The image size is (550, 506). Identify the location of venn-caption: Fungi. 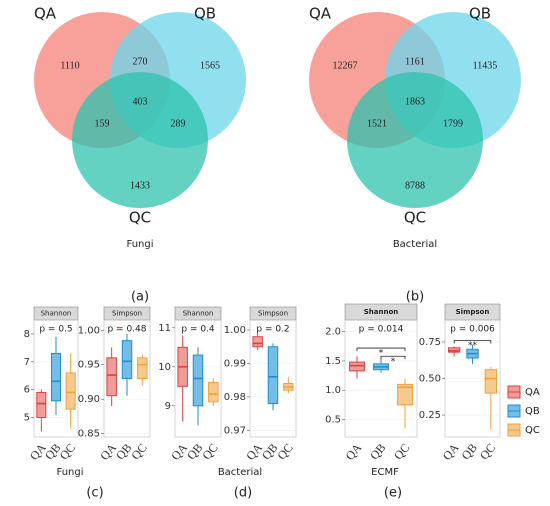
(139, 244).